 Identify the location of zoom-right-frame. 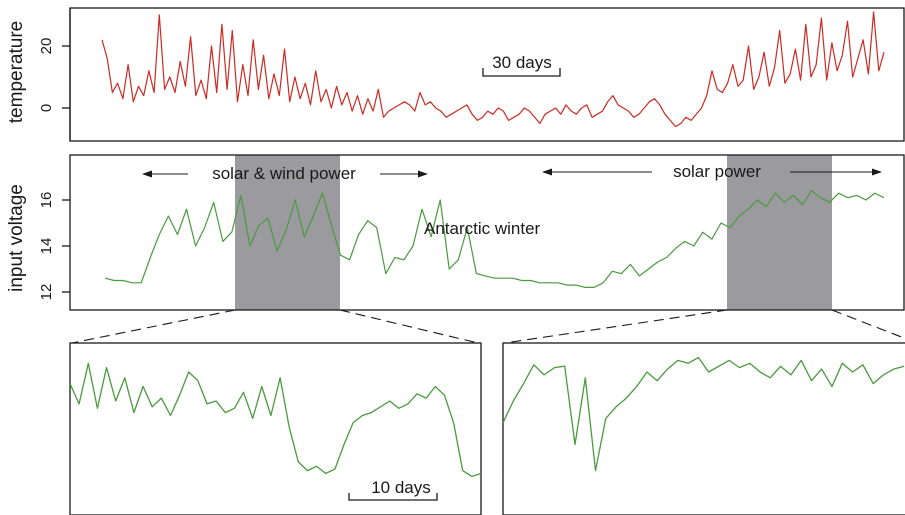
(703, 428).